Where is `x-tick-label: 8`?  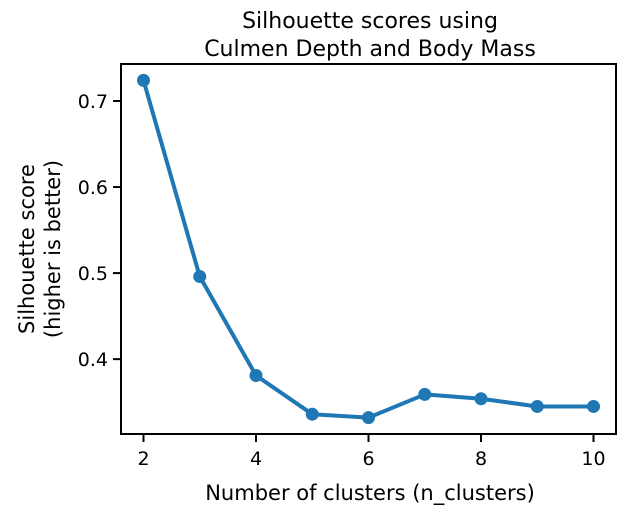
x-tick-label: 8 is located at coordinates (481, 459).